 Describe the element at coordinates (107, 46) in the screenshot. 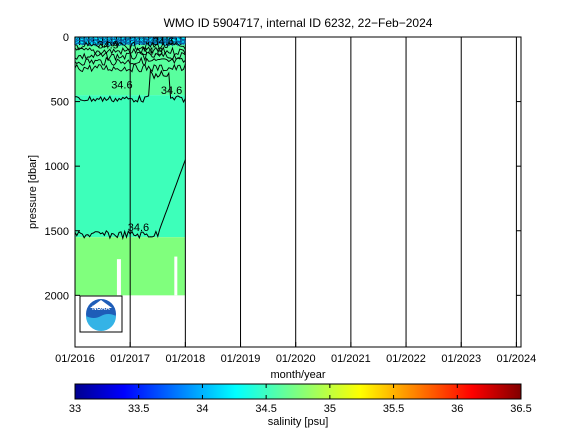

I see `contour-label: 34.9` at that location.